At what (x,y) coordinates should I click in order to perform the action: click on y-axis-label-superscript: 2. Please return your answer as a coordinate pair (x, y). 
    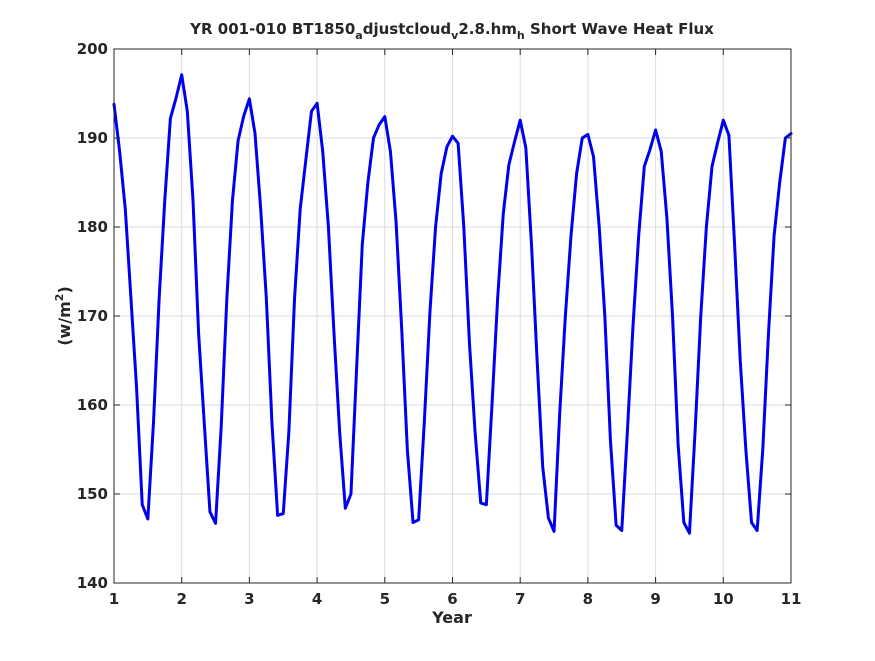
    Looking at the image, I should click on (59, 298).